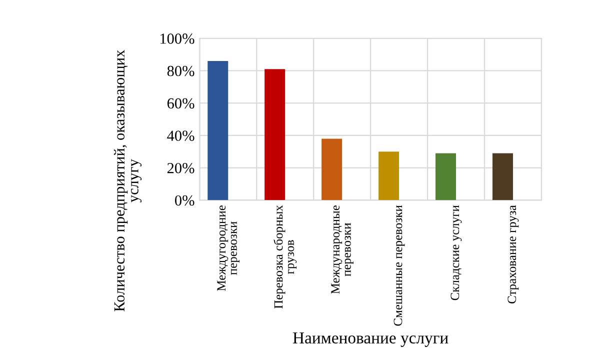  I want to click on x-tick-label: Складские услуги, so click(456, 252).